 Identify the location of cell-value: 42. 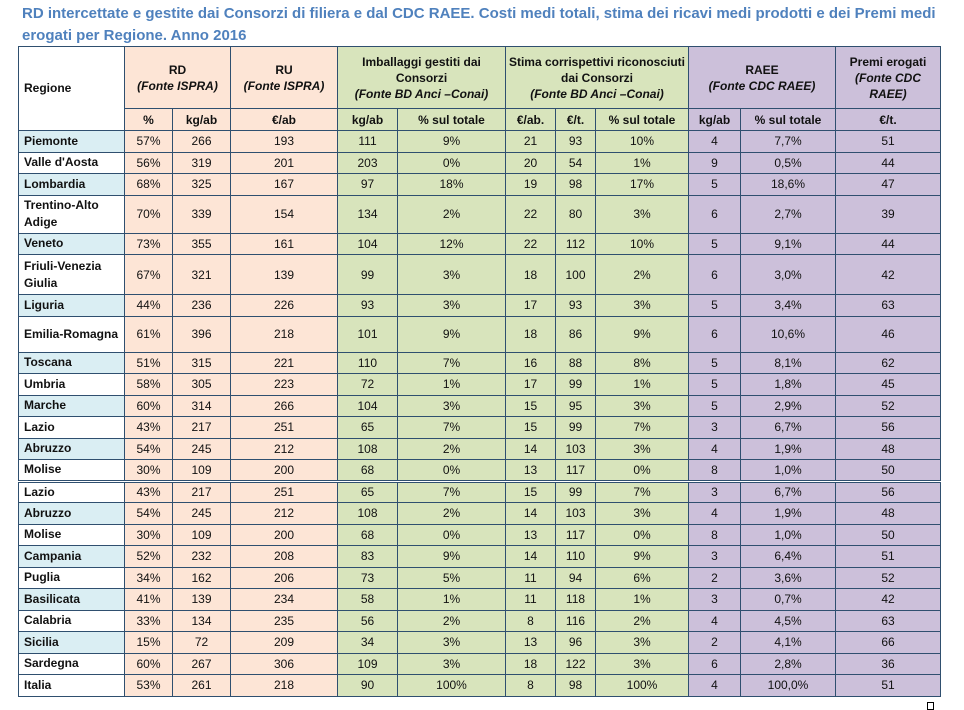
(888, 599).